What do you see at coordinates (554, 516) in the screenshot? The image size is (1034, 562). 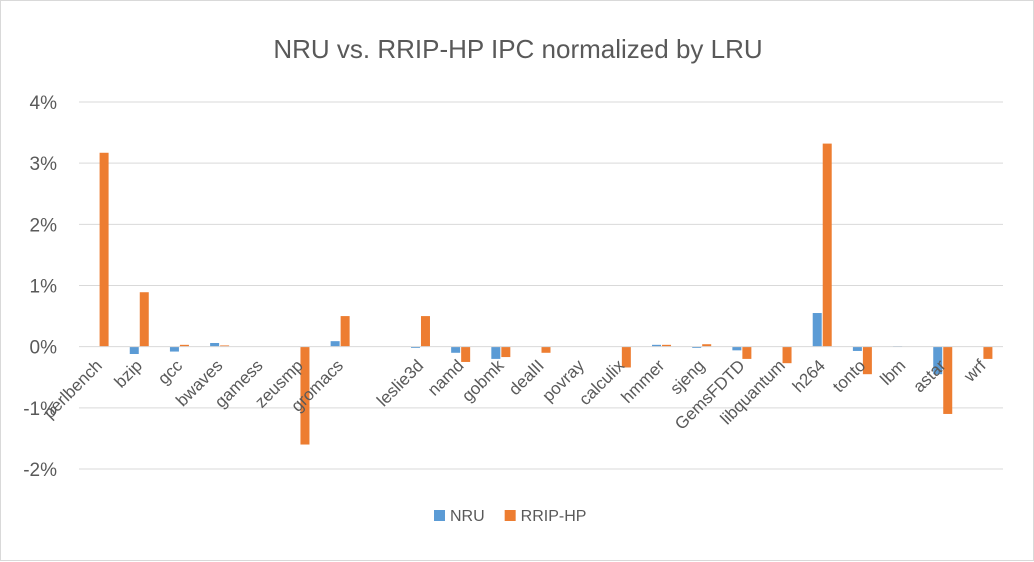 I see `legend-label: RRIP-HP` at bounding box center [554, 516].